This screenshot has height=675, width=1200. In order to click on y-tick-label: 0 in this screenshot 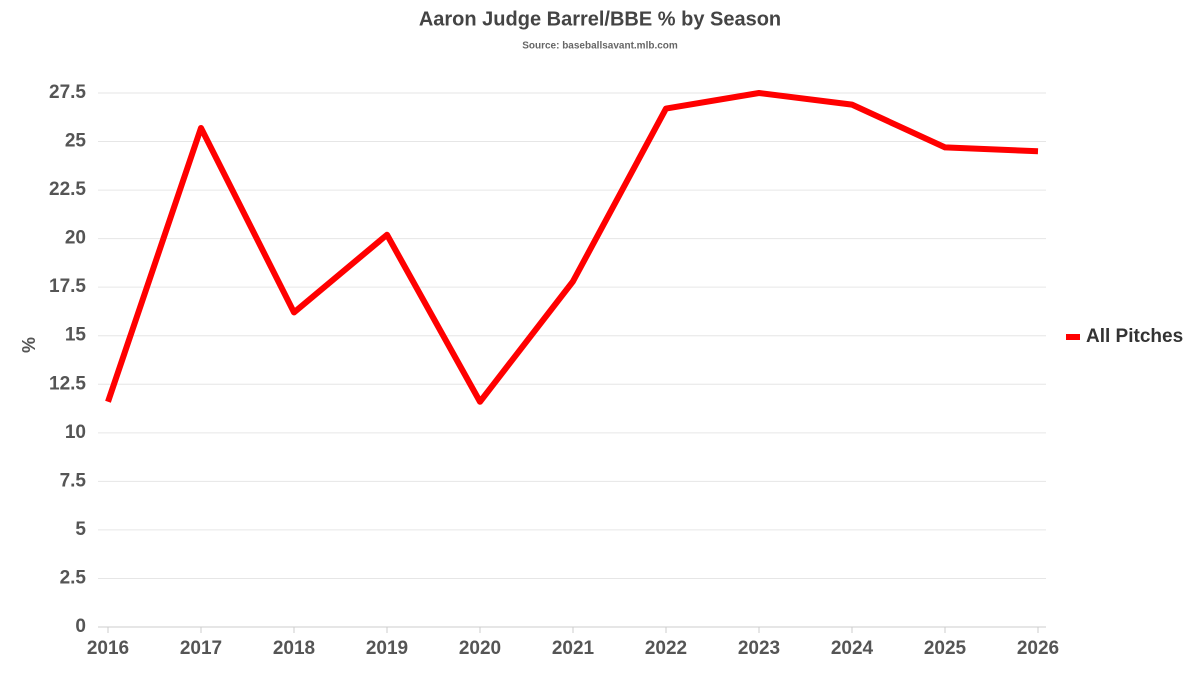, I will do `click(80, 626)`.